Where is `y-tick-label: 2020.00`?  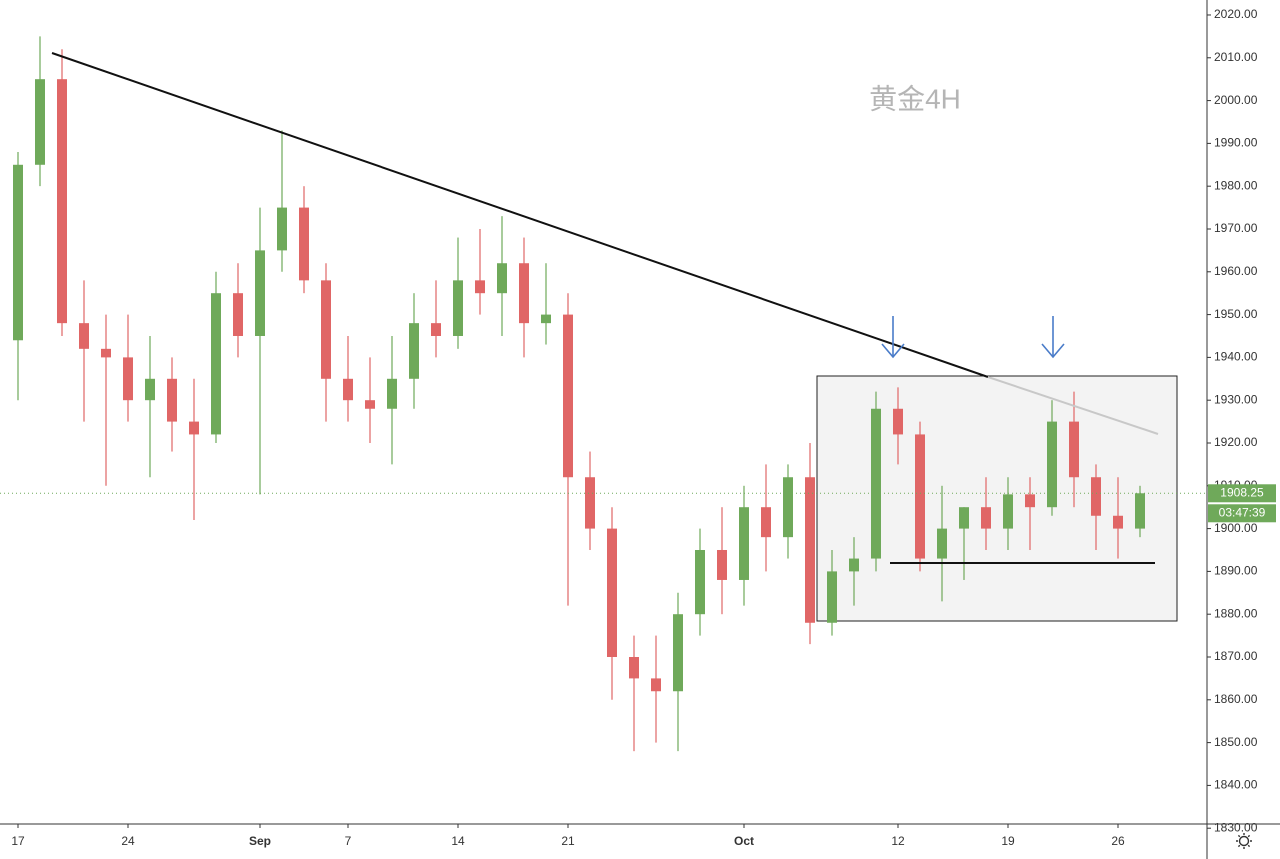
y-tick-label: 2020.00 is located at coordinates (1236, 14).